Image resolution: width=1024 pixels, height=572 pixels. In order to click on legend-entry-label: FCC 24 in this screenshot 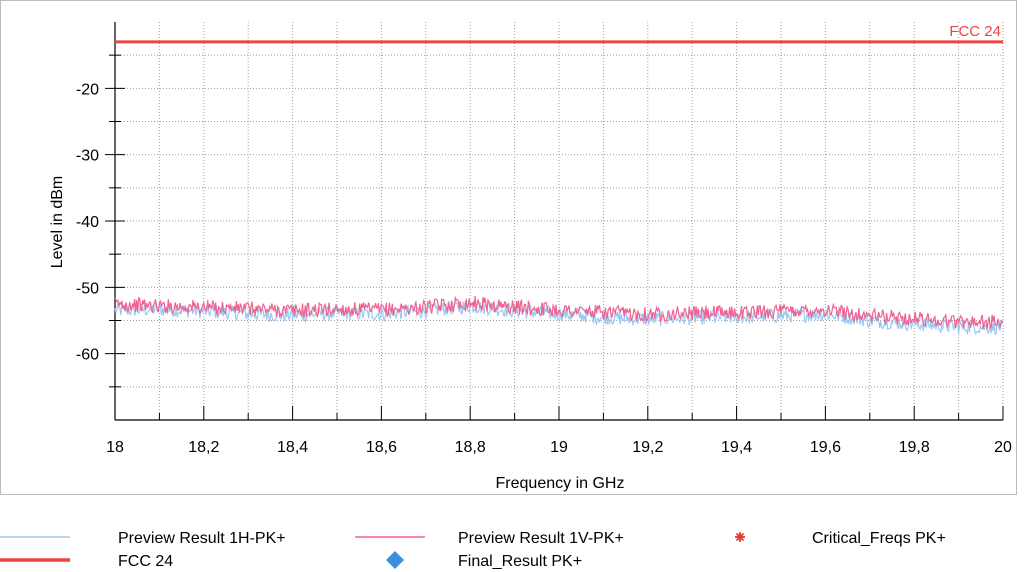, I will do `click(145, 561)`.